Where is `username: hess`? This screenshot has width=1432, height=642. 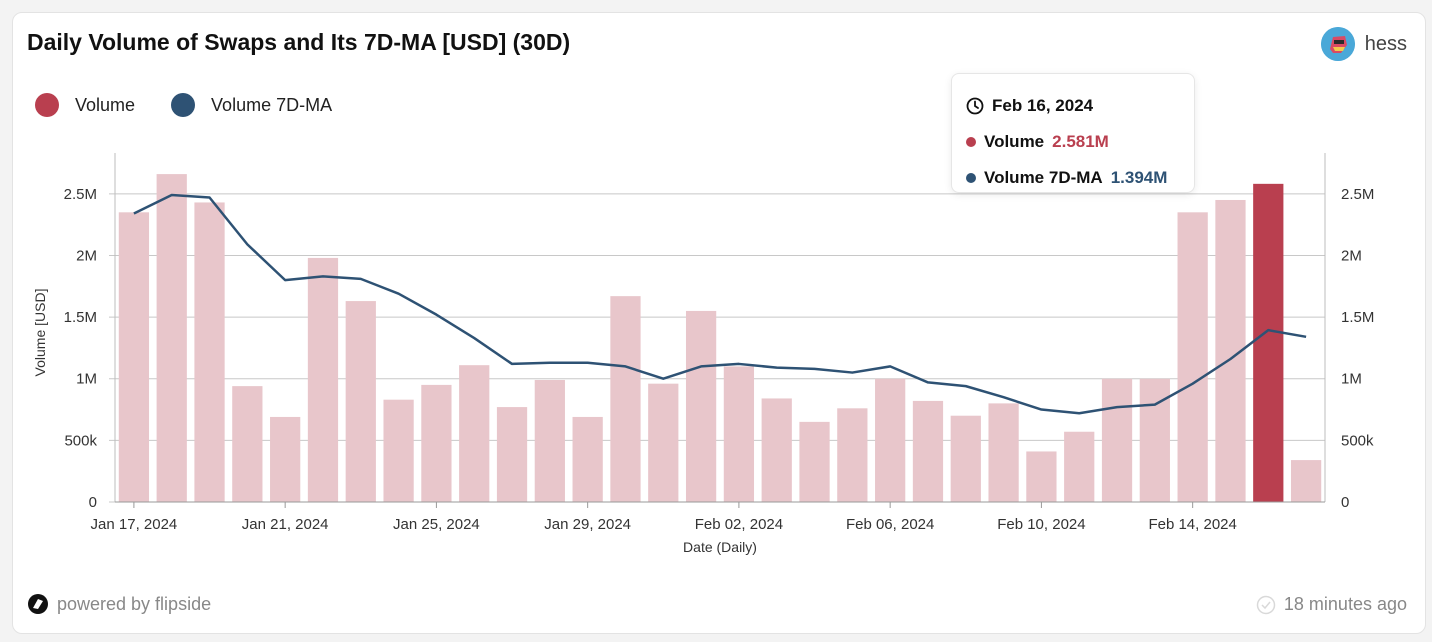 username: hess is located at coordinates (1385, 43).